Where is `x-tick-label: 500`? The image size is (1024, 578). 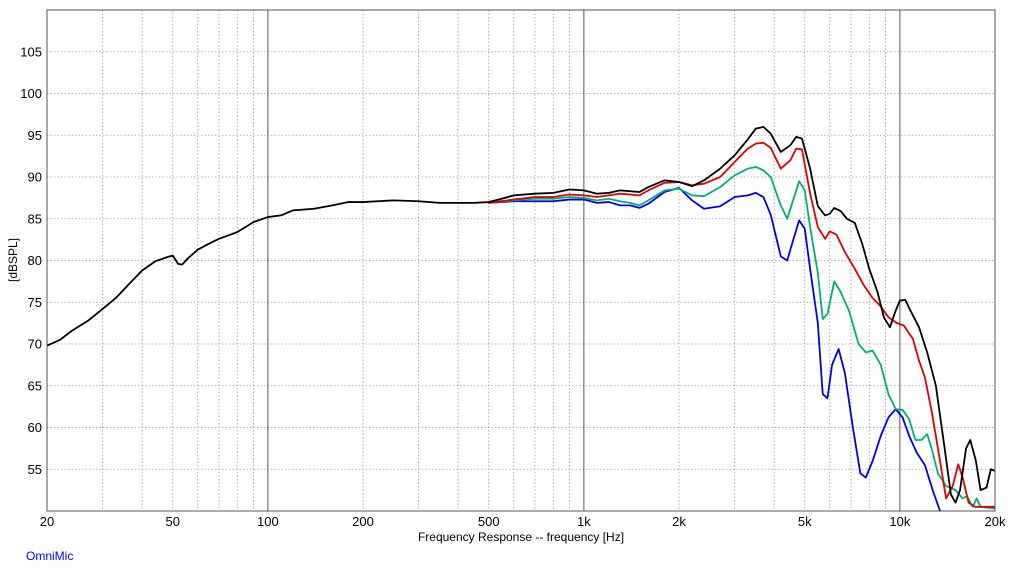
x-tick-label: 500 is located at coordinates (489, 521).